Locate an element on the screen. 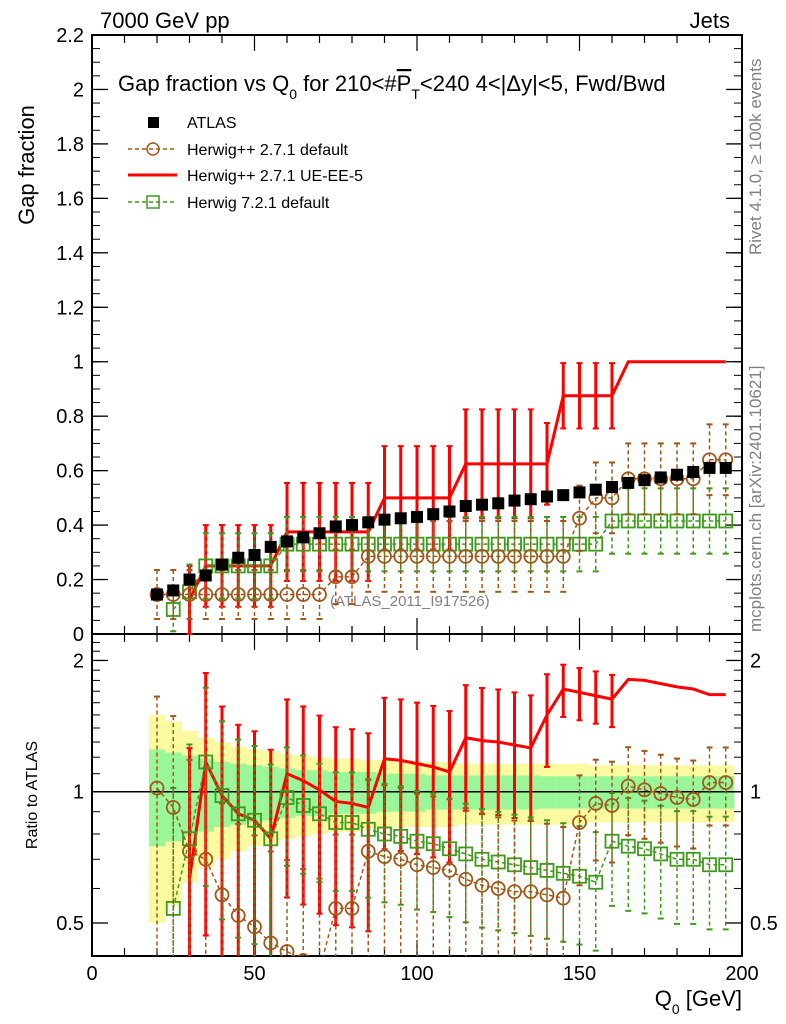 This screenshot has width=786, height=1024. y-tick-label: 1.2 is located at coordinates (70, 308).